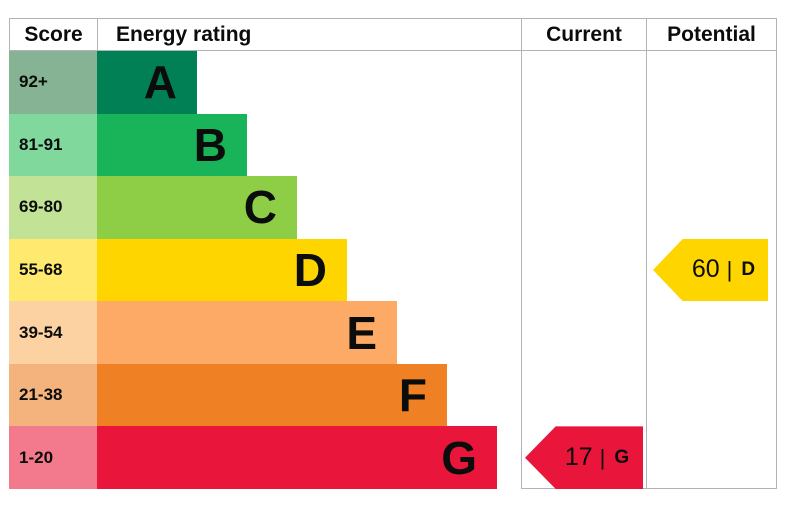  I want to click on score-range-g: 1-20, so click(53, 457).